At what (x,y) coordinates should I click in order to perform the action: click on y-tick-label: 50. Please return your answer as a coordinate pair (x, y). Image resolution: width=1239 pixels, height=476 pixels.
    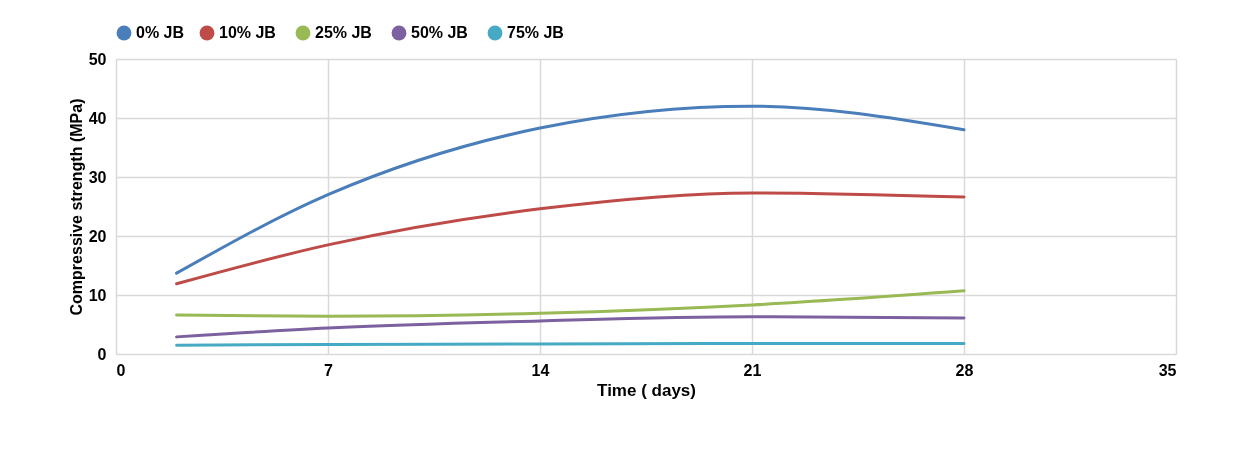
    Looking at the image, I should click on (97, 59).